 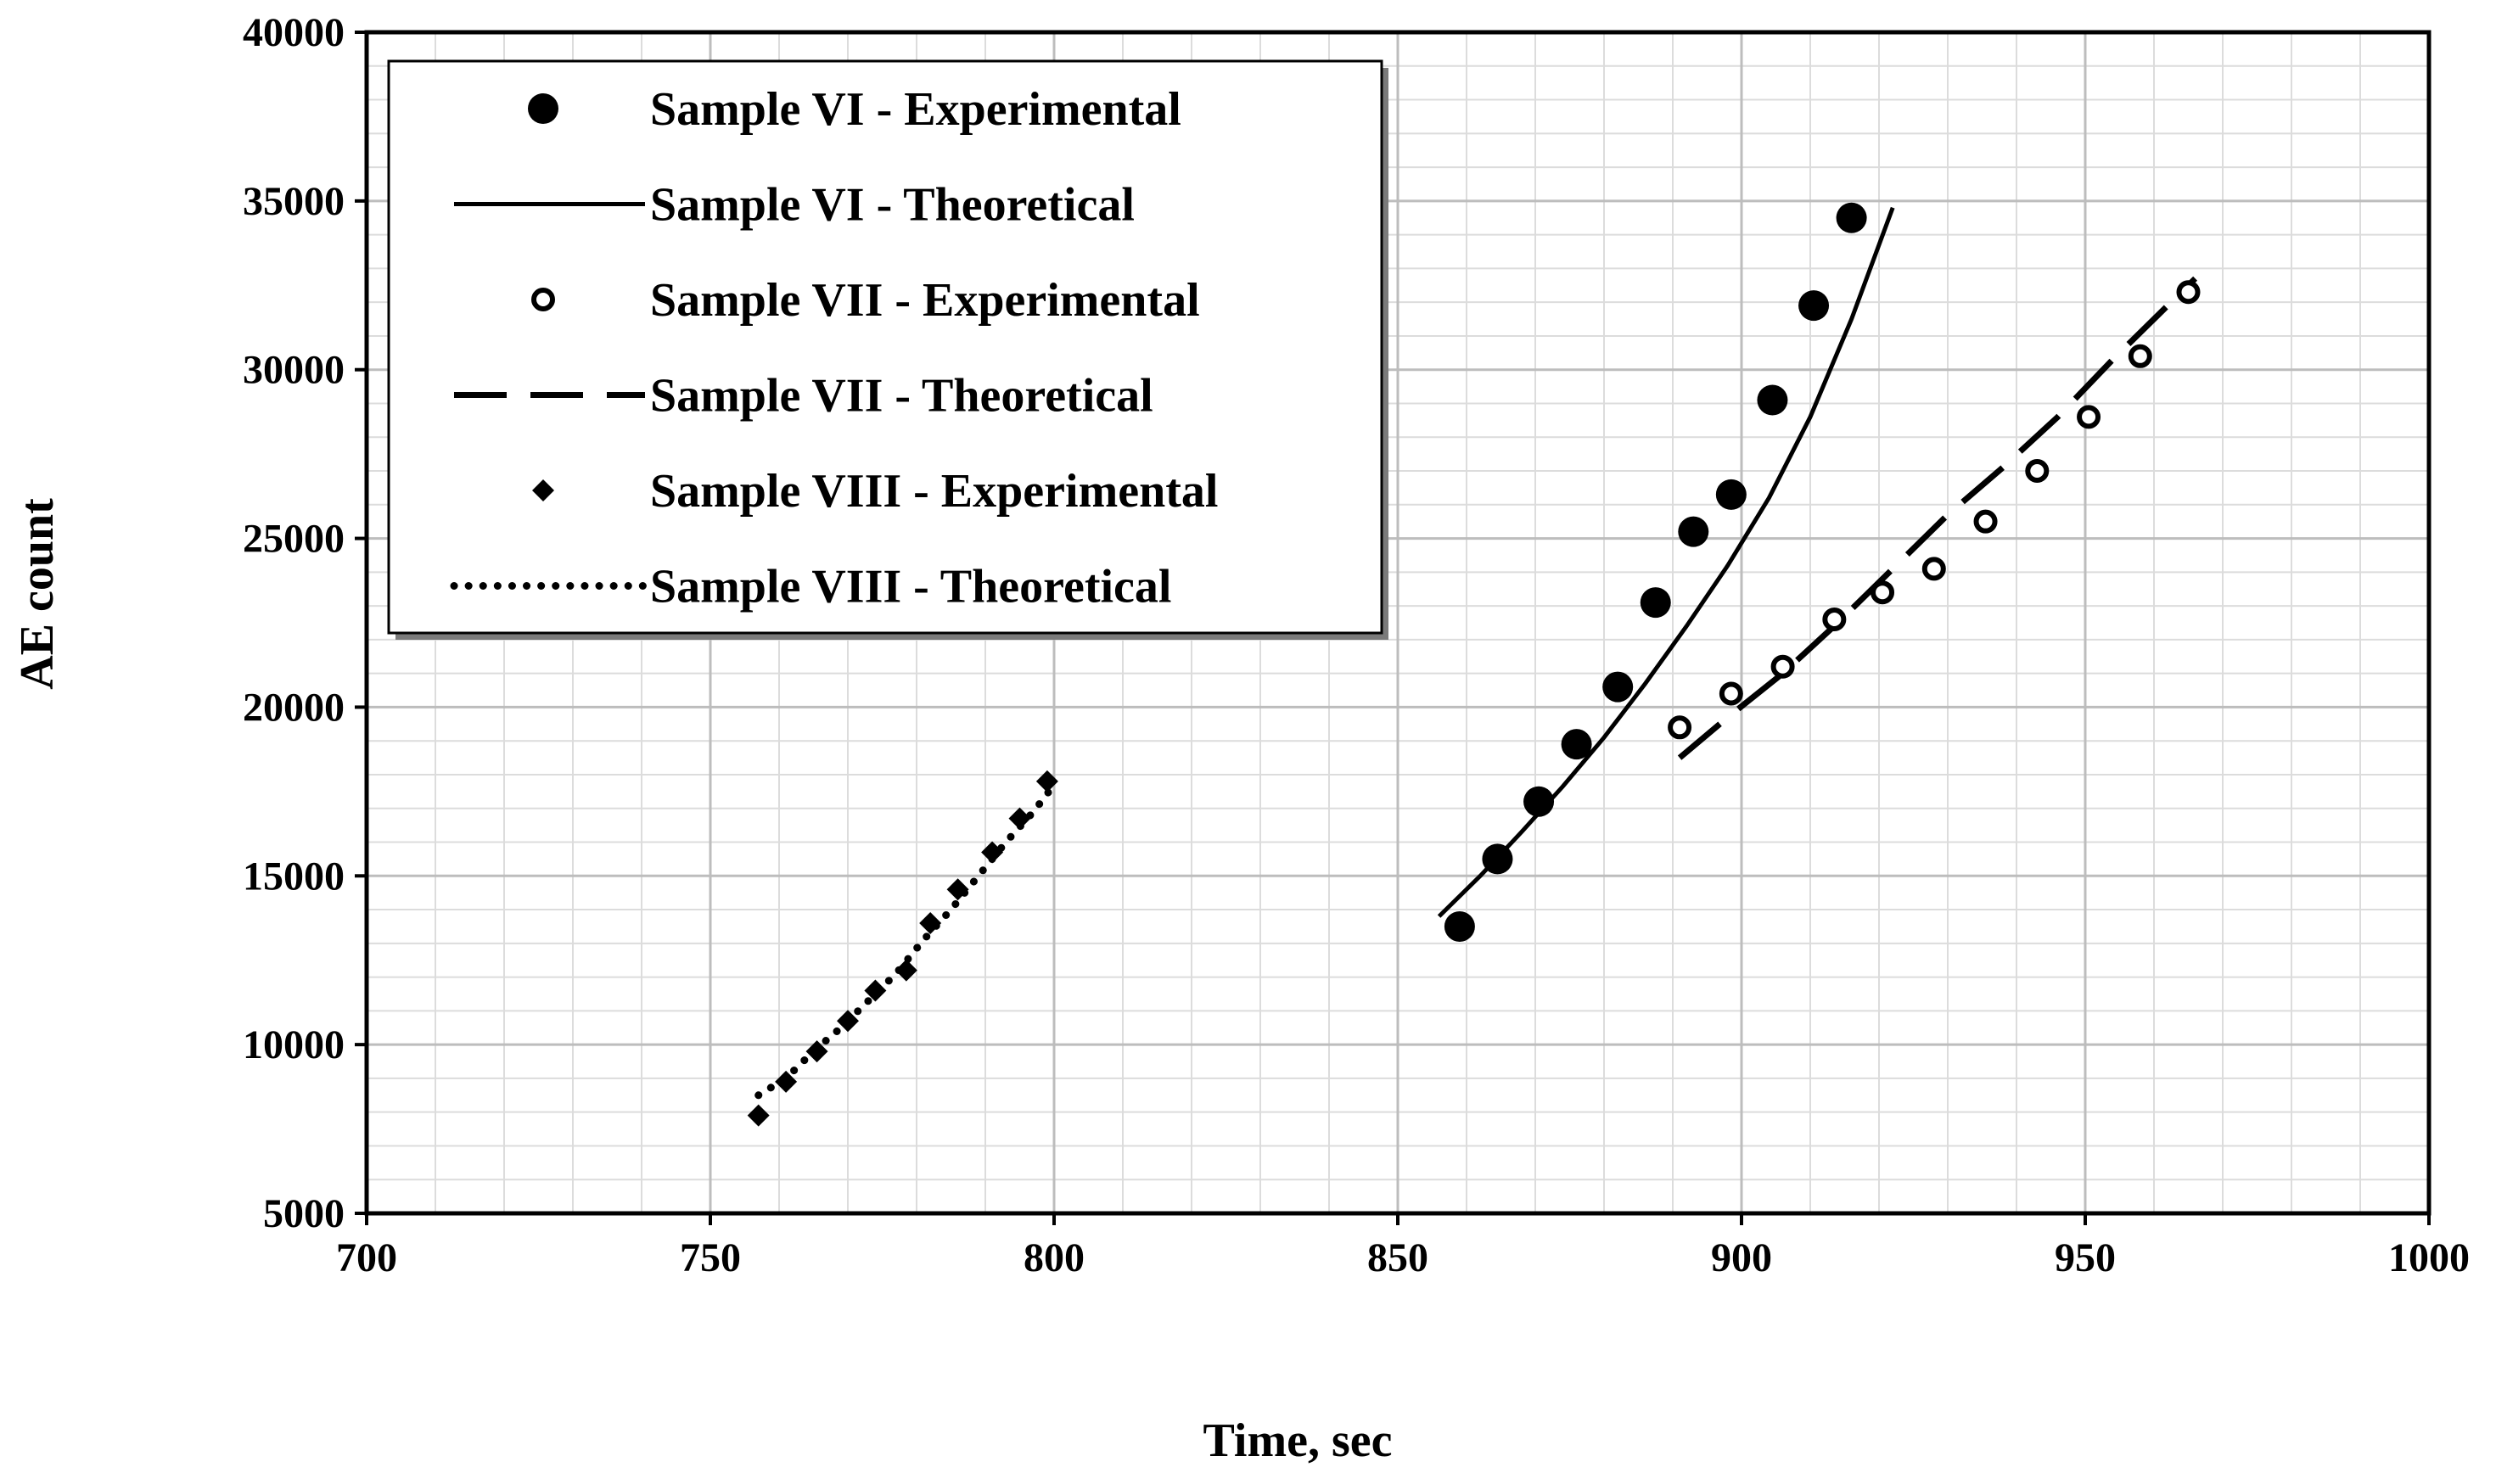 I want to click on x-tick-label: 800, so click(x=1055, y=1258).